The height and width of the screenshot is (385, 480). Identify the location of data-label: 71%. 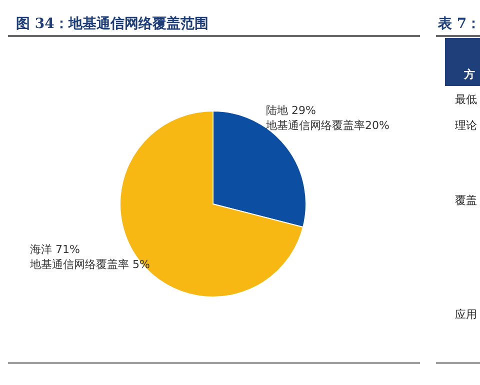
(67, 249).